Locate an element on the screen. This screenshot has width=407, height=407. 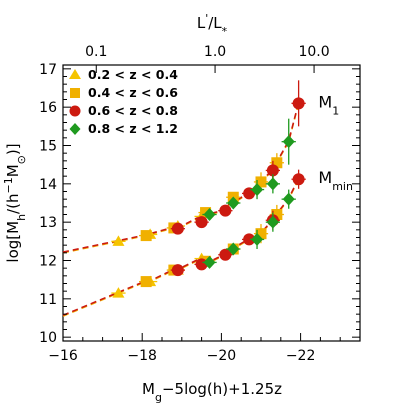
y-tick-label: 14 is located at coordinates (48, 185).